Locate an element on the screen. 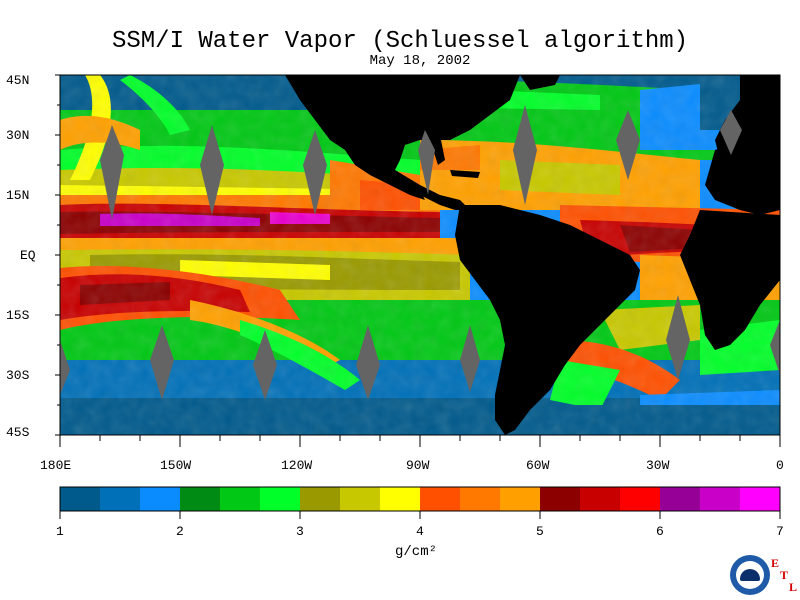 This screenshot has height=600, width=800. lat-label-30n: 30N is located at coordinates (18, 135).